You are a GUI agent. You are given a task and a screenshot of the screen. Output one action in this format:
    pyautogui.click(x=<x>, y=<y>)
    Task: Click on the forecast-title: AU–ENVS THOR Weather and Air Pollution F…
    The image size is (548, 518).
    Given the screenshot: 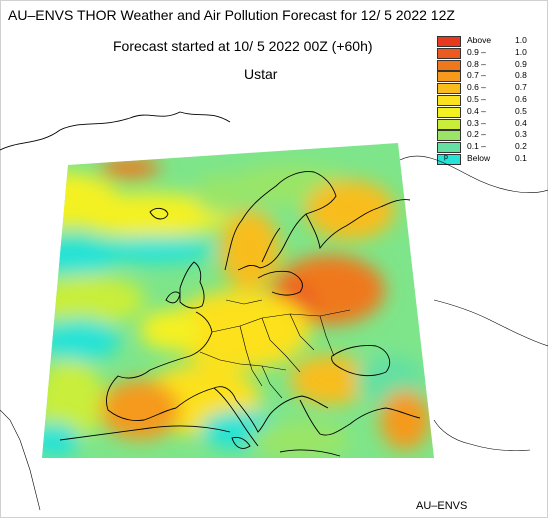 What is the action you would take?
    pyautogui.click(x=231, y=15)
    